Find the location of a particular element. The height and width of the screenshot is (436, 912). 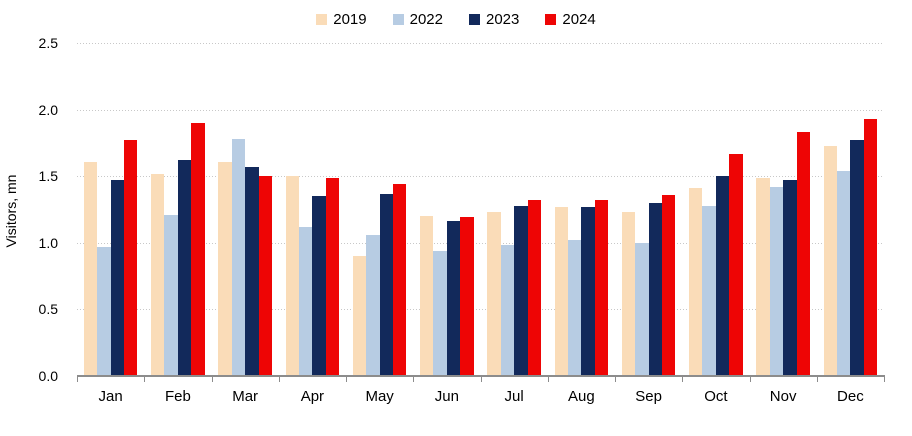

bar-2024-Sep is located at coordinates (669, 284).